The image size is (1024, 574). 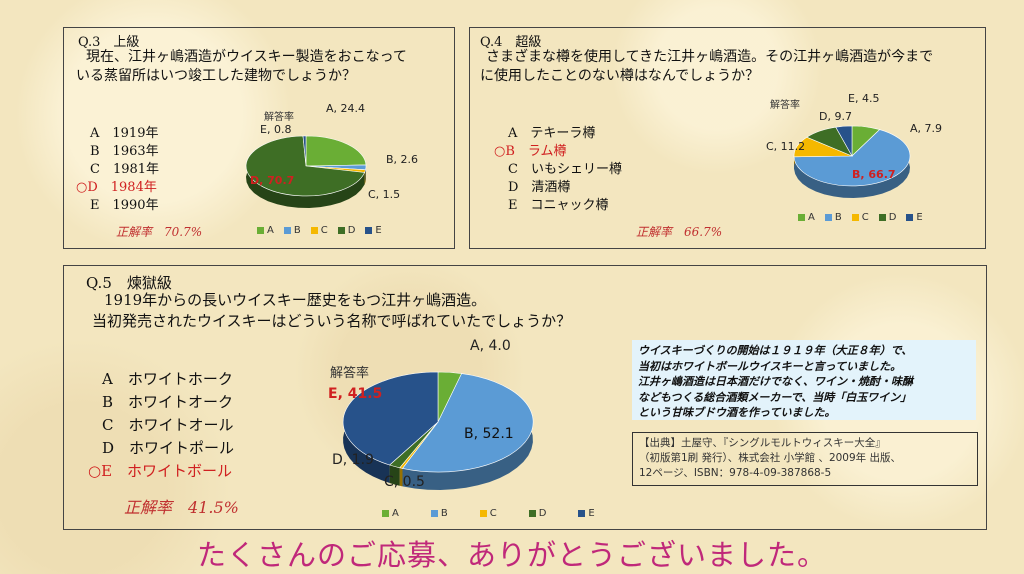 I want to click on q3-option-c: C 1981年, so click(x=125, y=169).